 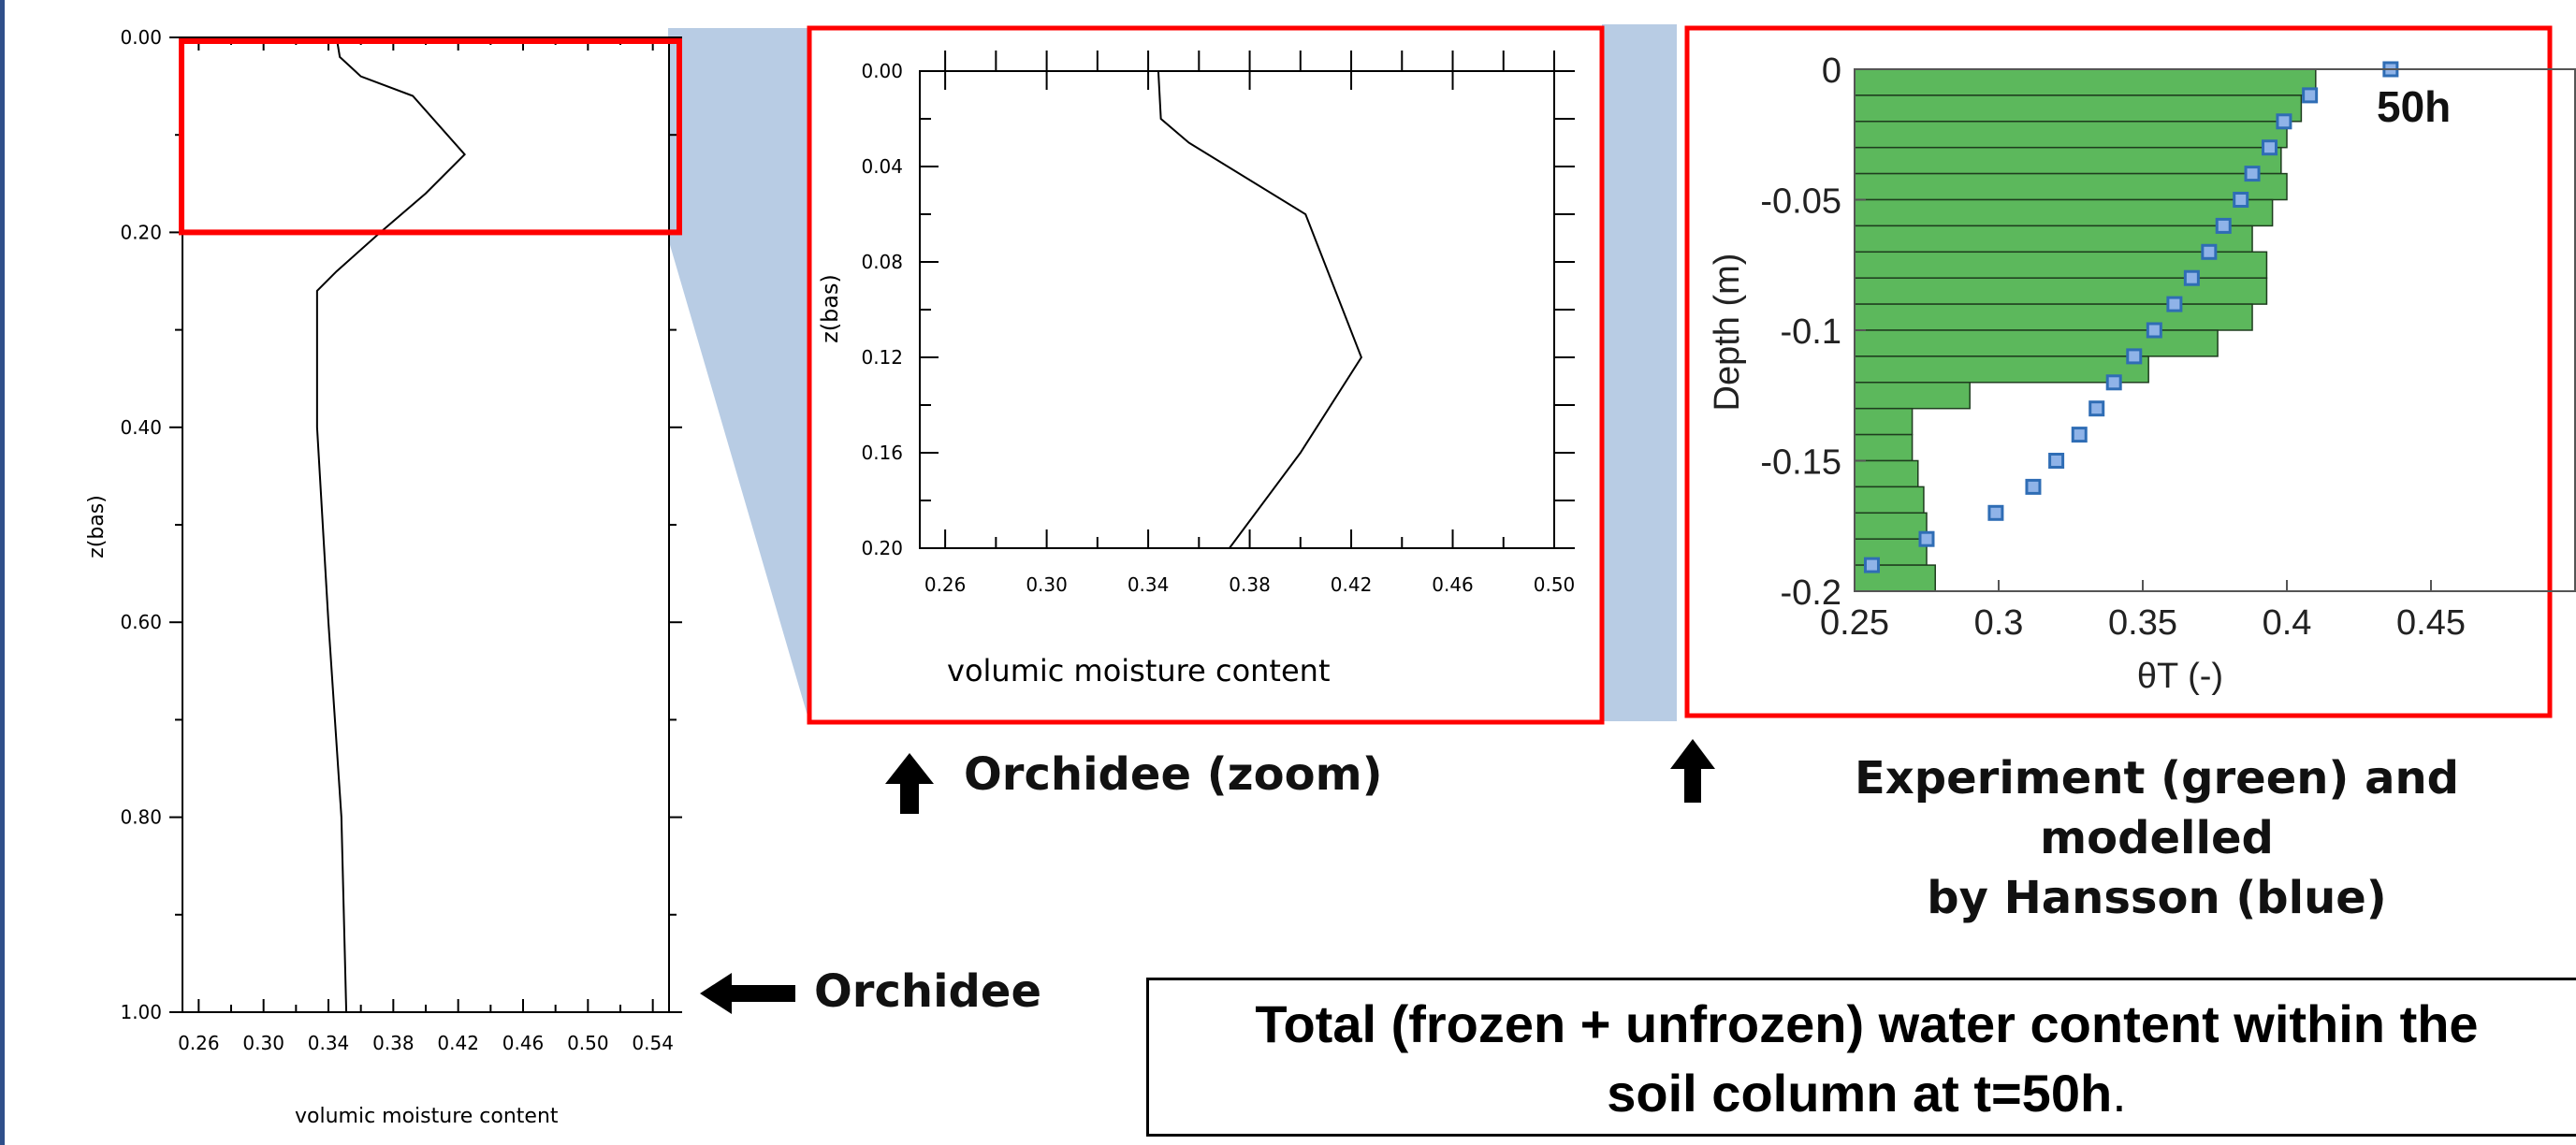 What do you see at coordinates (141, 818) in the screenshot?
I see `y-tick-label: 0.80` at bounding box center [141, 818].